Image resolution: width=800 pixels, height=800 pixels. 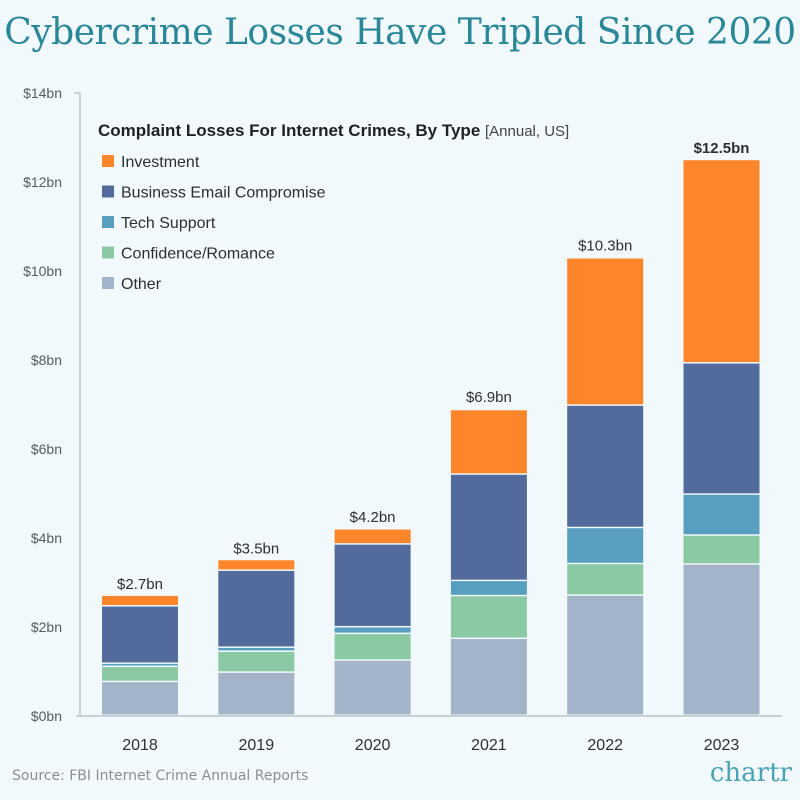 What do you see at coordinates (46, 627) in the screenshot?
I see `y-tick-label: $2bn` at bounding box center [46, 627].